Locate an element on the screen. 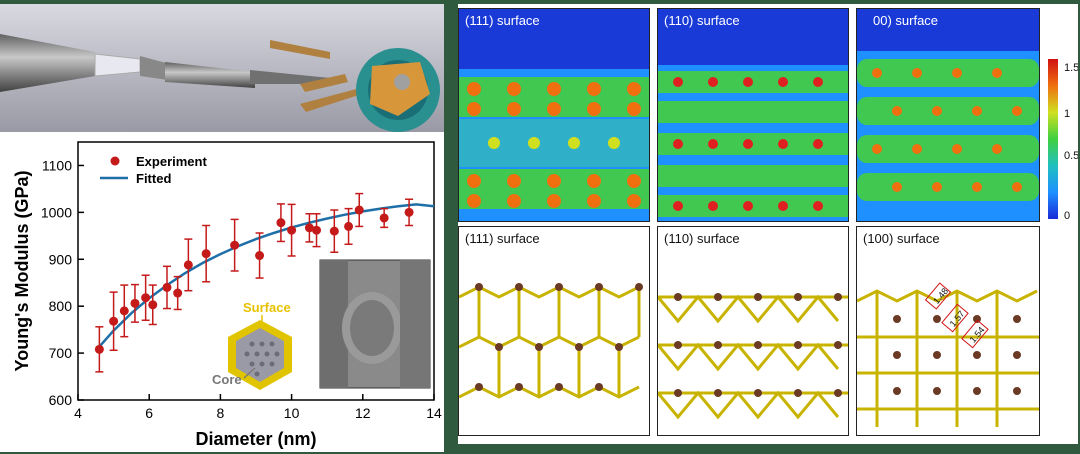  structure-111: (111) surface is located at coordinates (554, 331).